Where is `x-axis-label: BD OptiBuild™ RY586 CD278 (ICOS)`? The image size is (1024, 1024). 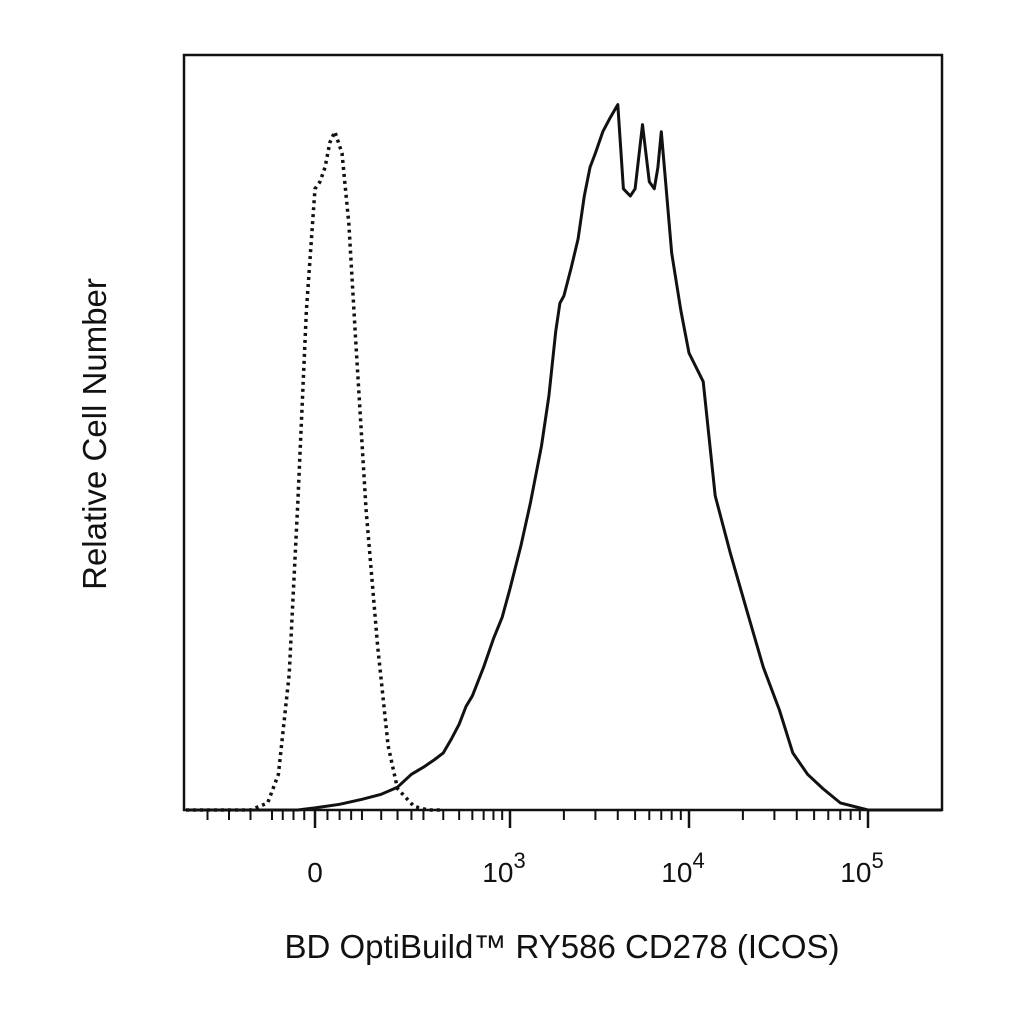
x-axis-label: BD OptiBuild™ RY586 CD278 (ICOS) is located at coordinates (561, 946).